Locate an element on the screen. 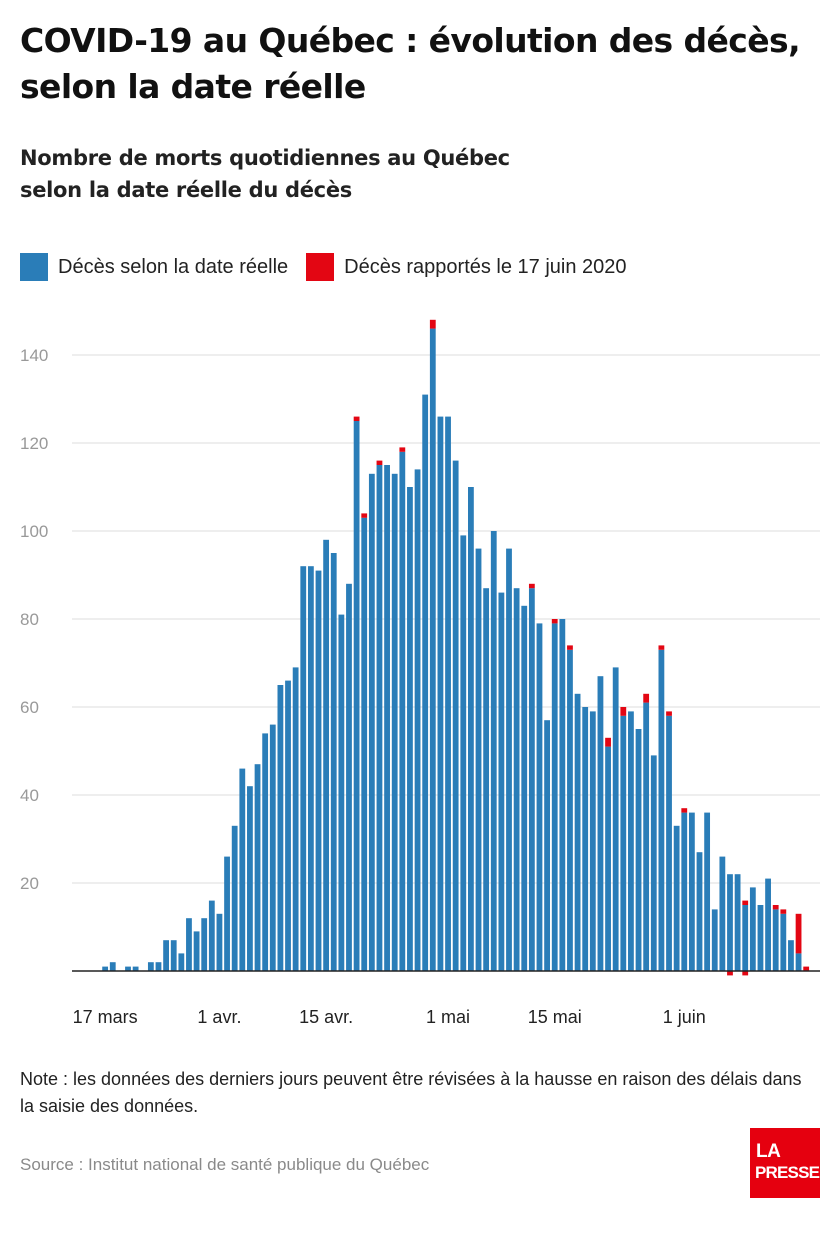  y-tick-label-120: 120 is located at coordinates (34, 443).